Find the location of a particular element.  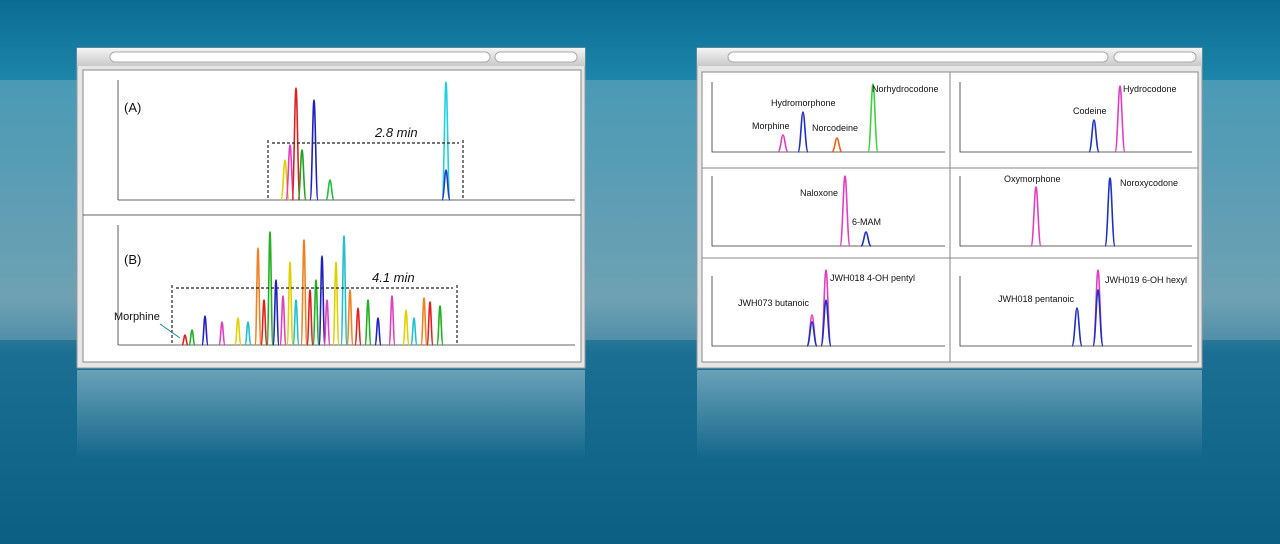

peak-label: JWH073 butanoic is located at coordinates (774, 303).